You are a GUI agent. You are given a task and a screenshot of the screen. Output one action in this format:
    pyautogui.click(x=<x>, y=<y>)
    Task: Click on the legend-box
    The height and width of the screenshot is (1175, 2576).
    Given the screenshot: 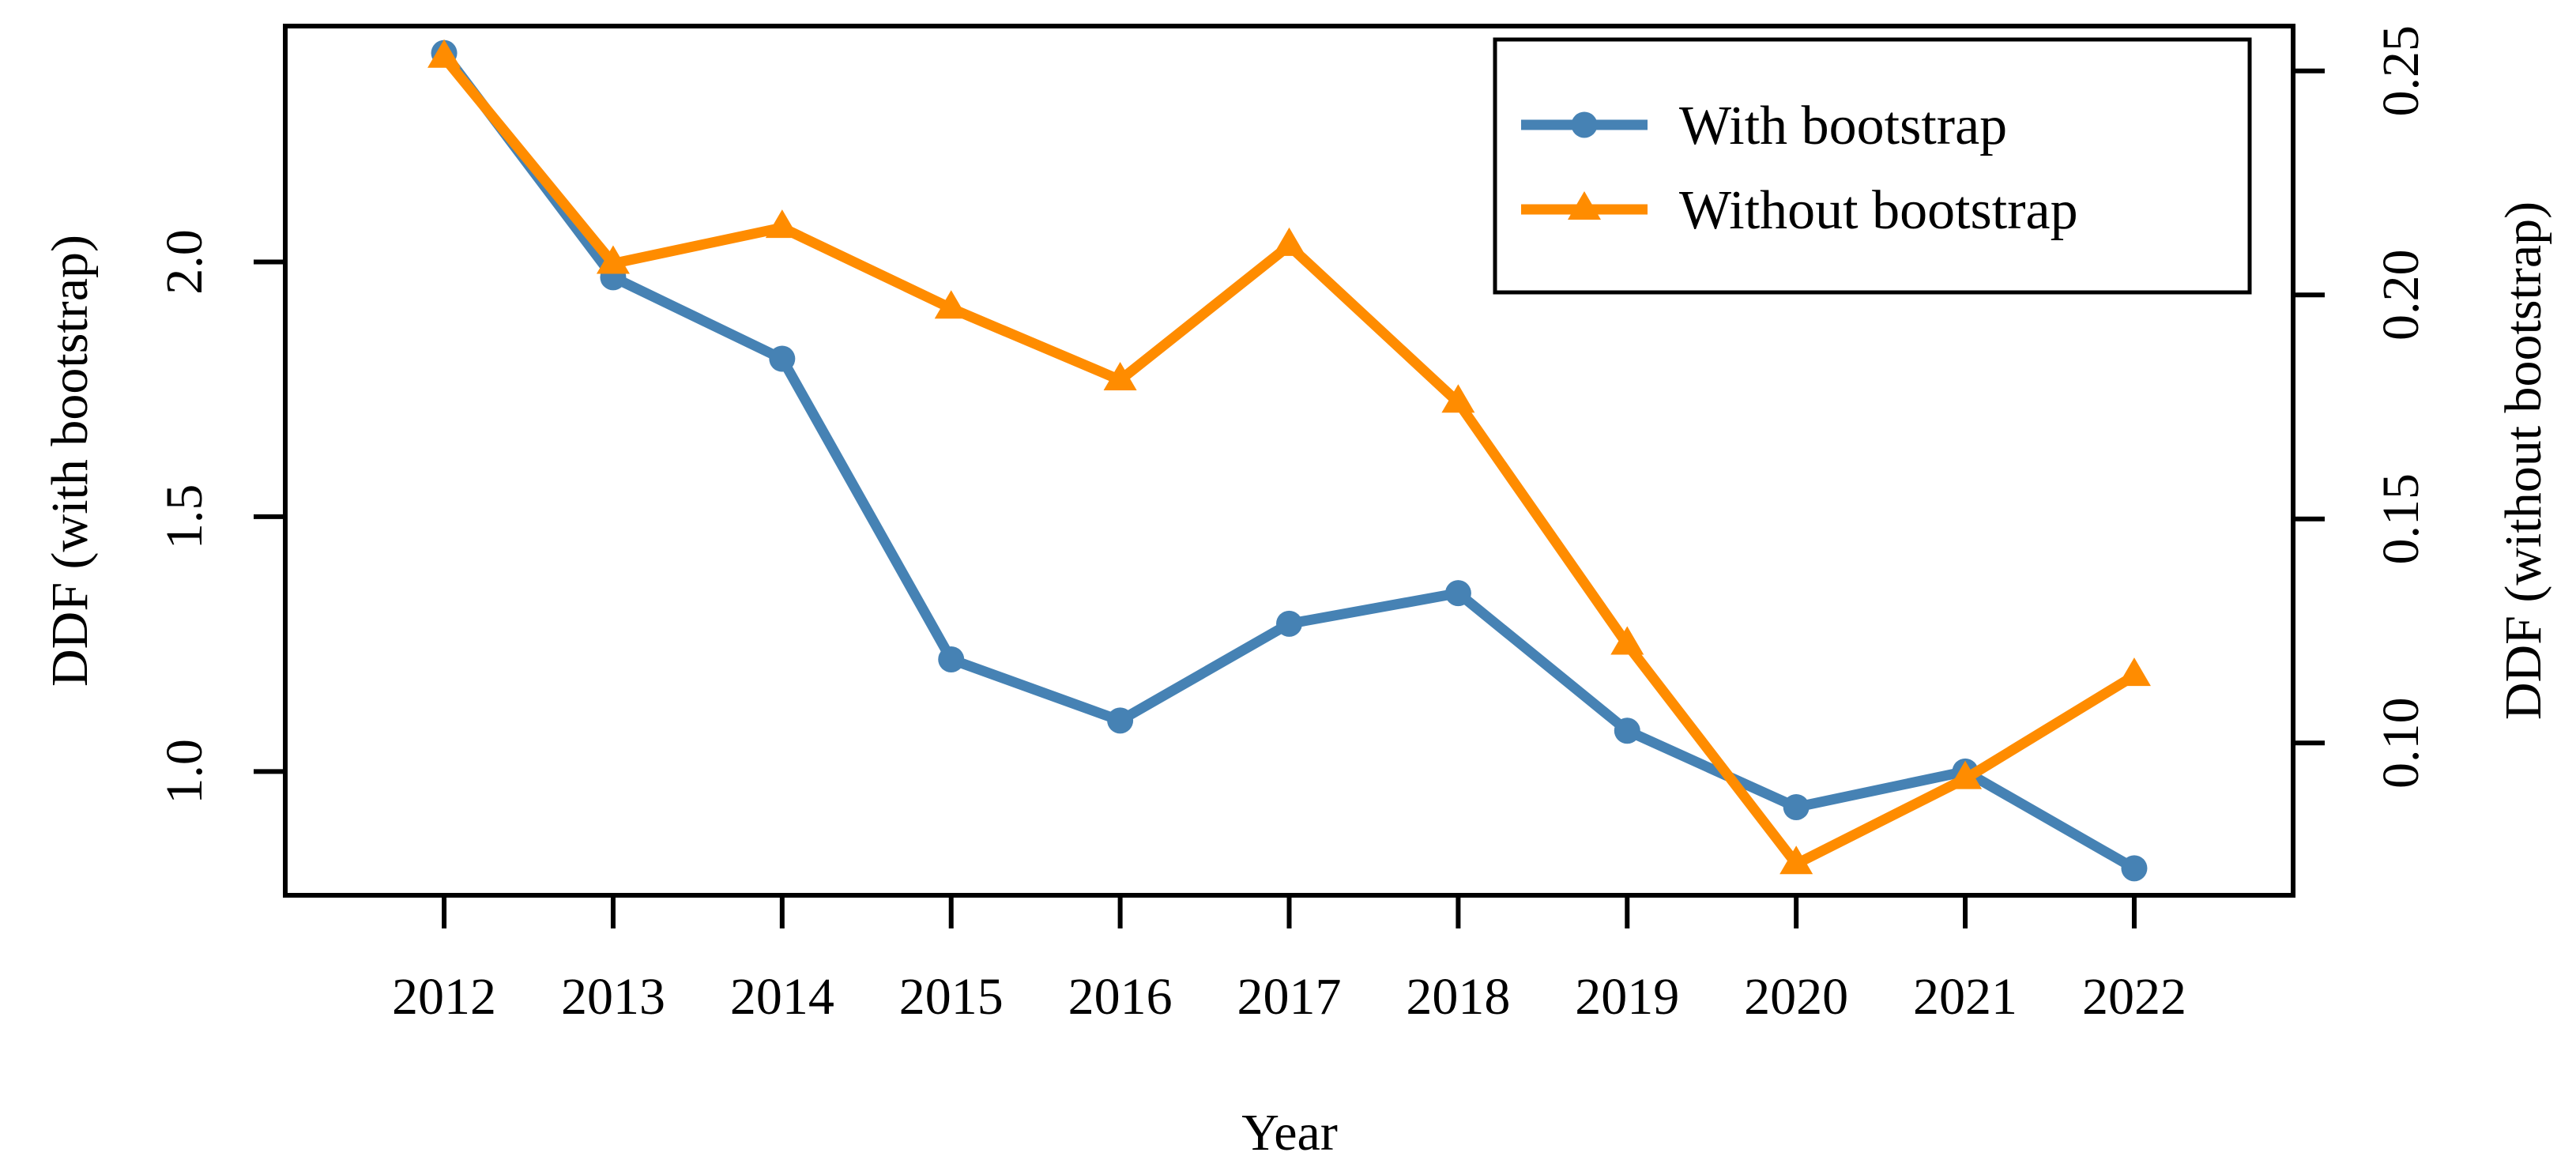 What is the action you would take?
    pyautogui.click(x=1872, y=166)
    